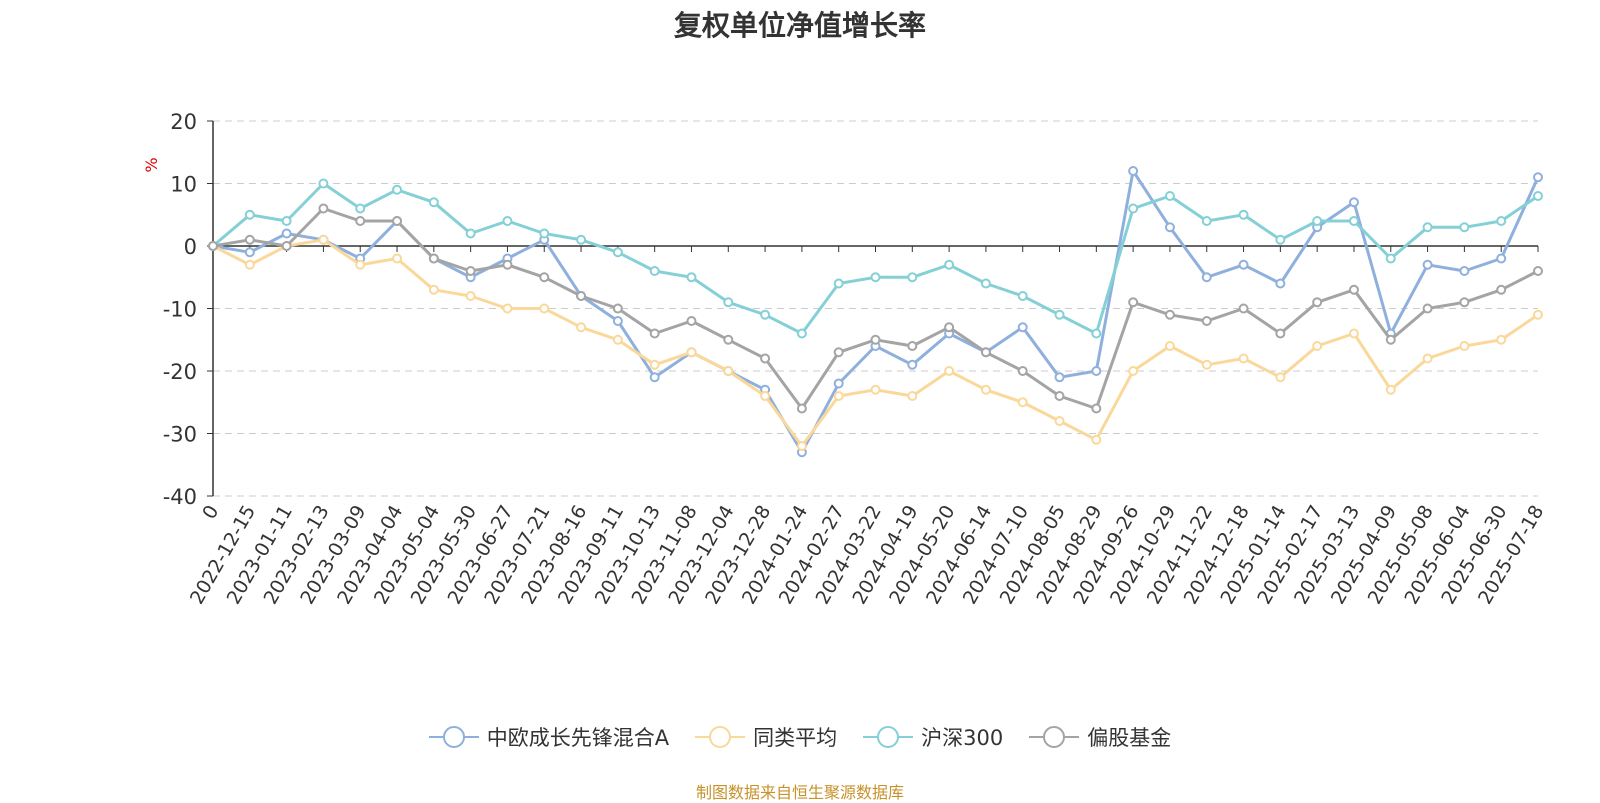 This screenshot has width=1600, height=803. I want to click on y-tick-label: 10, so click(183, 185).